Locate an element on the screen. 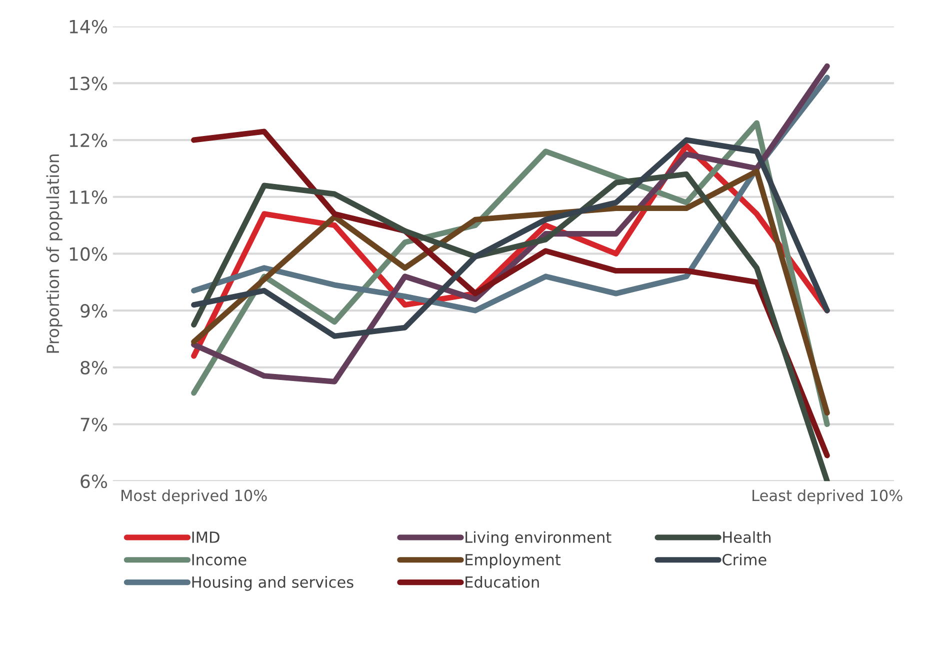 This screenshot has width=941, height=659. y-tick-label: 10% is located at coordinates (89, 254).